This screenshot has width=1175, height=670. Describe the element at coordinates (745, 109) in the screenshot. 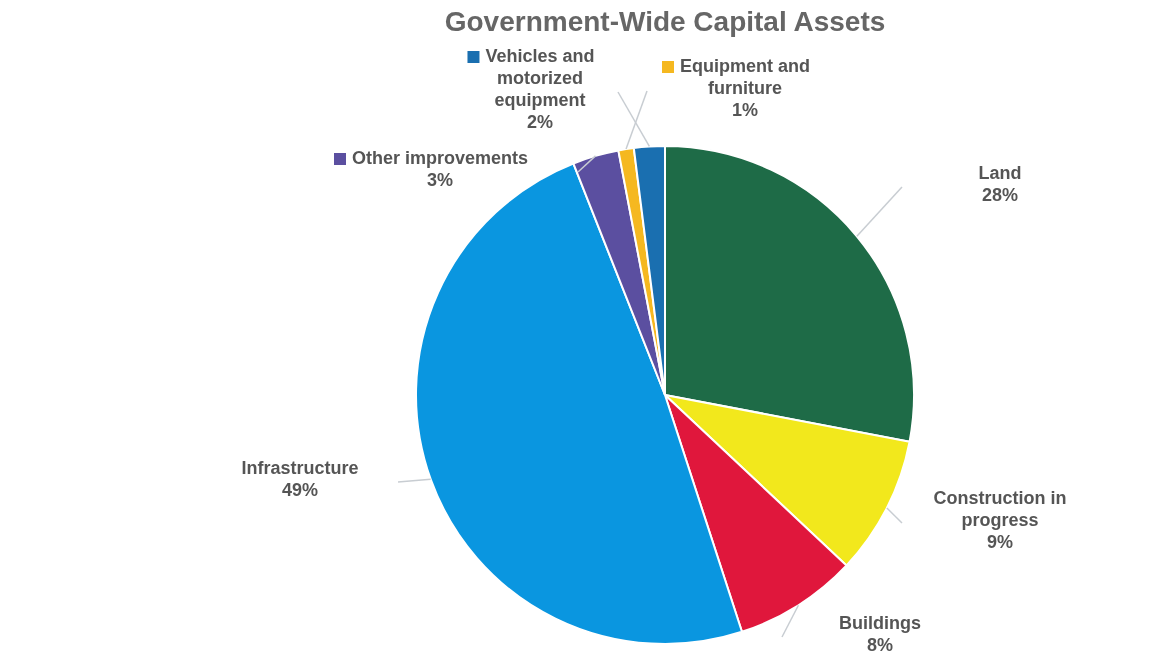

I see `data-label: 1%` at that location.